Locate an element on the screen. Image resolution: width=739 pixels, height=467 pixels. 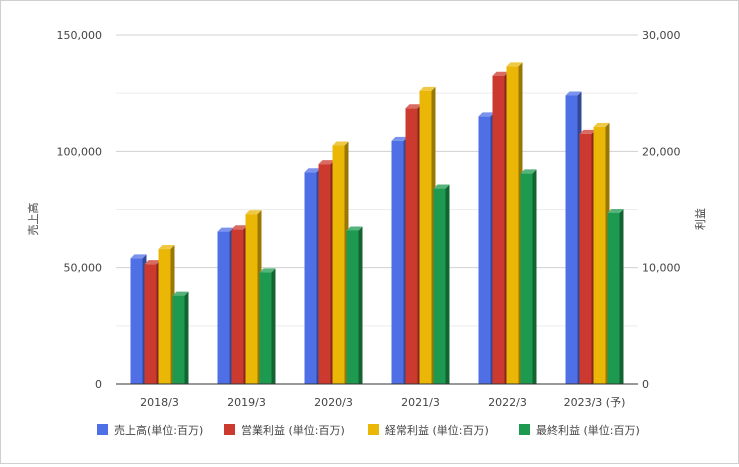
right-axis-tick-label: 20,000 is located at coordinates (661, 151).